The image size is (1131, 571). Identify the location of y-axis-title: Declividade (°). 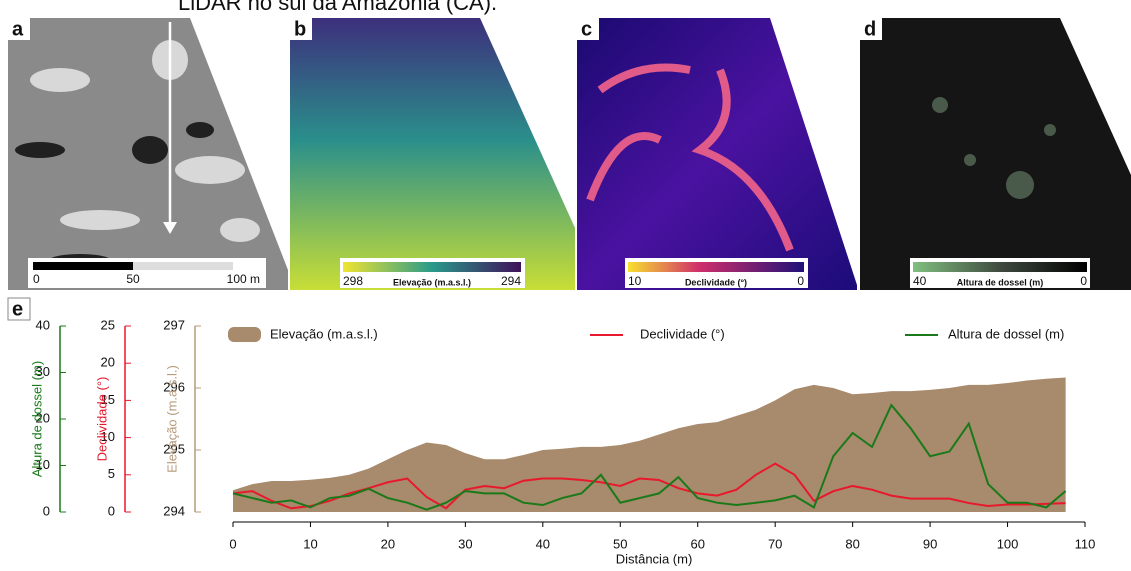
(101, 419).